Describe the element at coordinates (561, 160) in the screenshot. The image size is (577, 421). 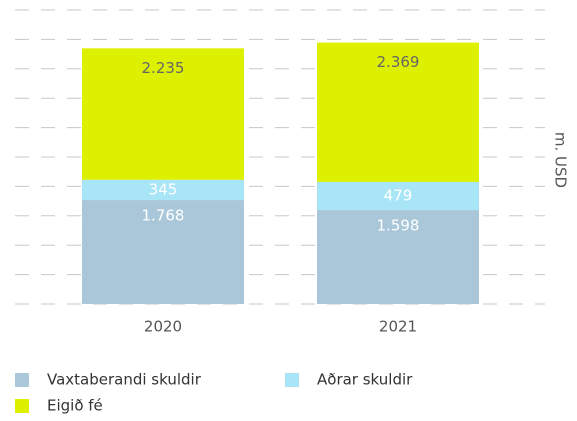
I see `y-axis-label: m. USD` at that location.